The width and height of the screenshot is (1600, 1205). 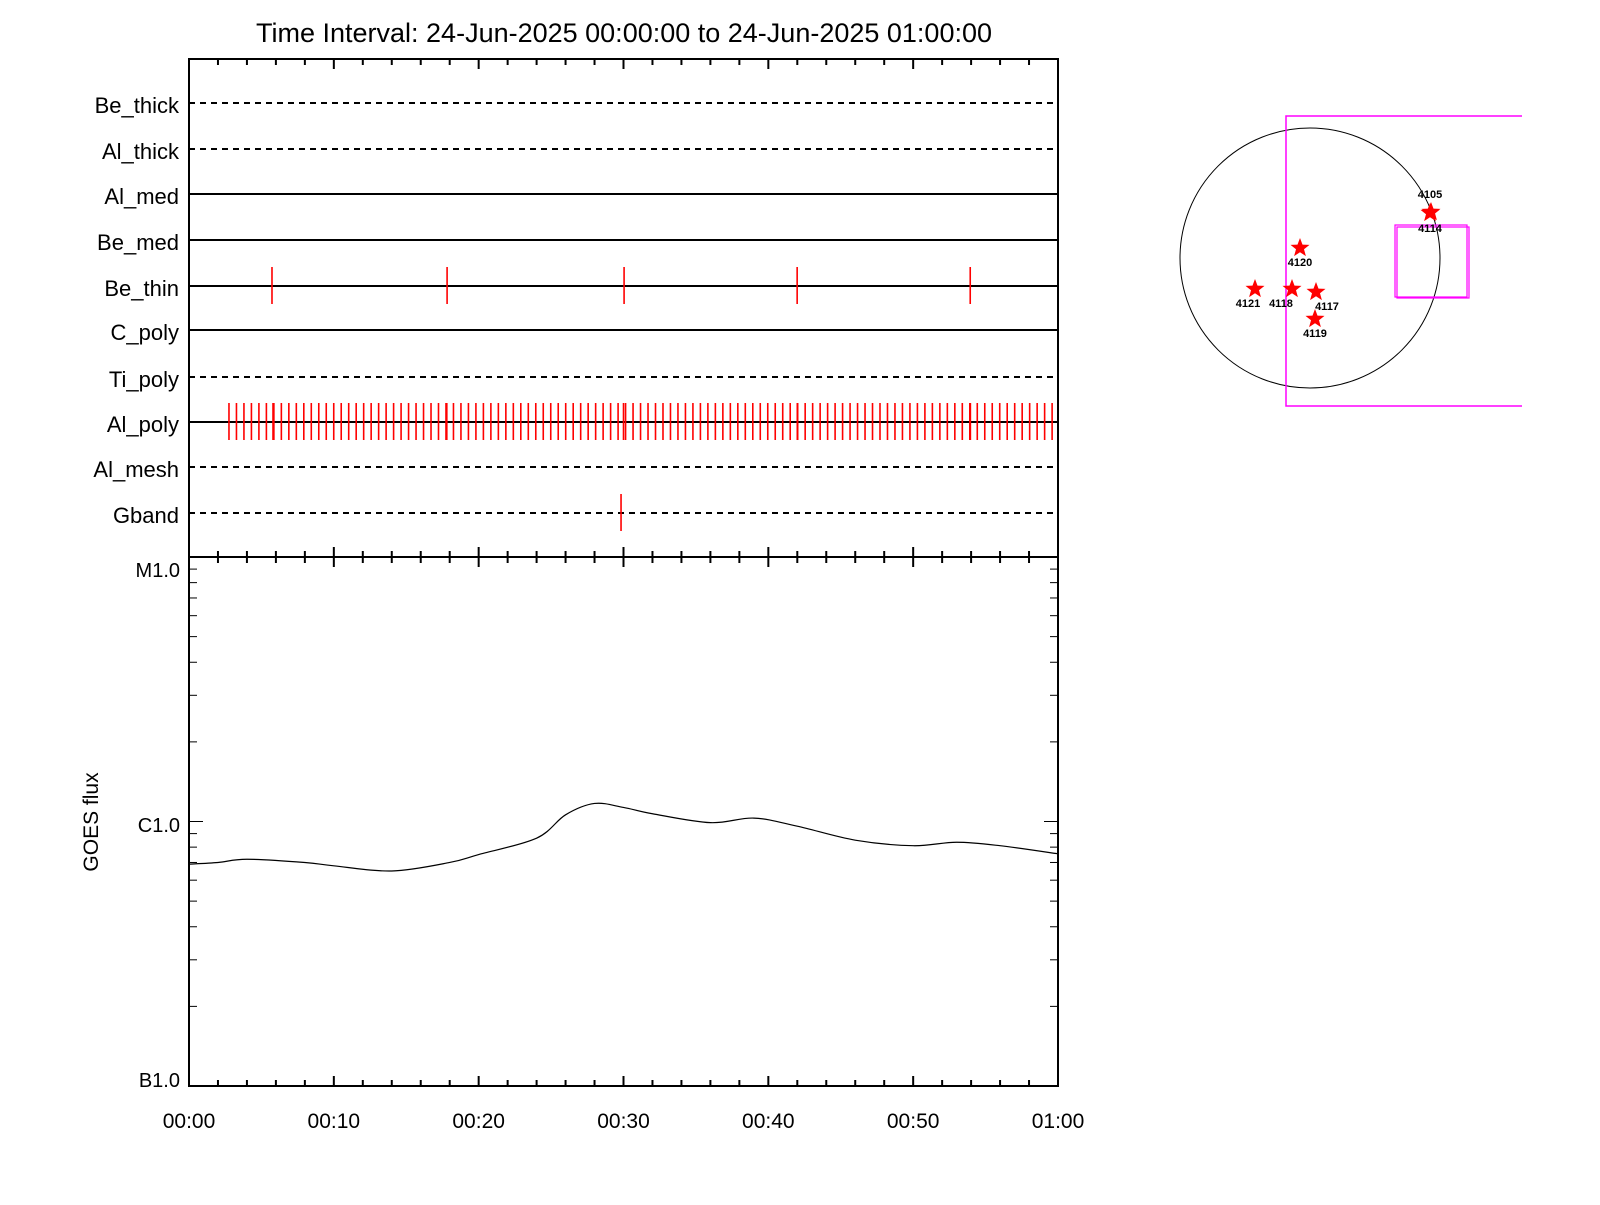 What do you see at coordinates (1327, 307) in the screenshot?
I see `region-label: 4117` at bounding box center [1327, 307].